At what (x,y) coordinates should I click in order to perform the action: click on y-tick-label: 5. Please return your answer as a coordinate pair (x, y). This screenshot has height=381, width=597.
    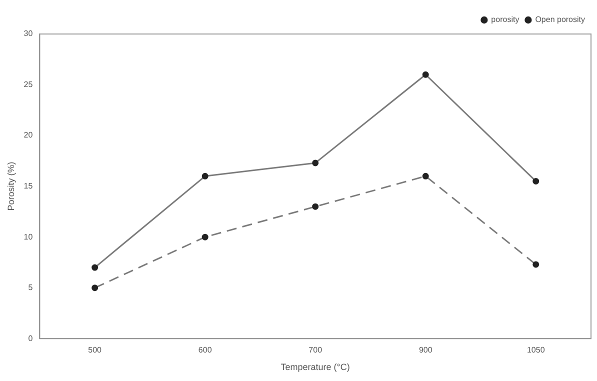
    Looking at the image, I should click on (31, 287).